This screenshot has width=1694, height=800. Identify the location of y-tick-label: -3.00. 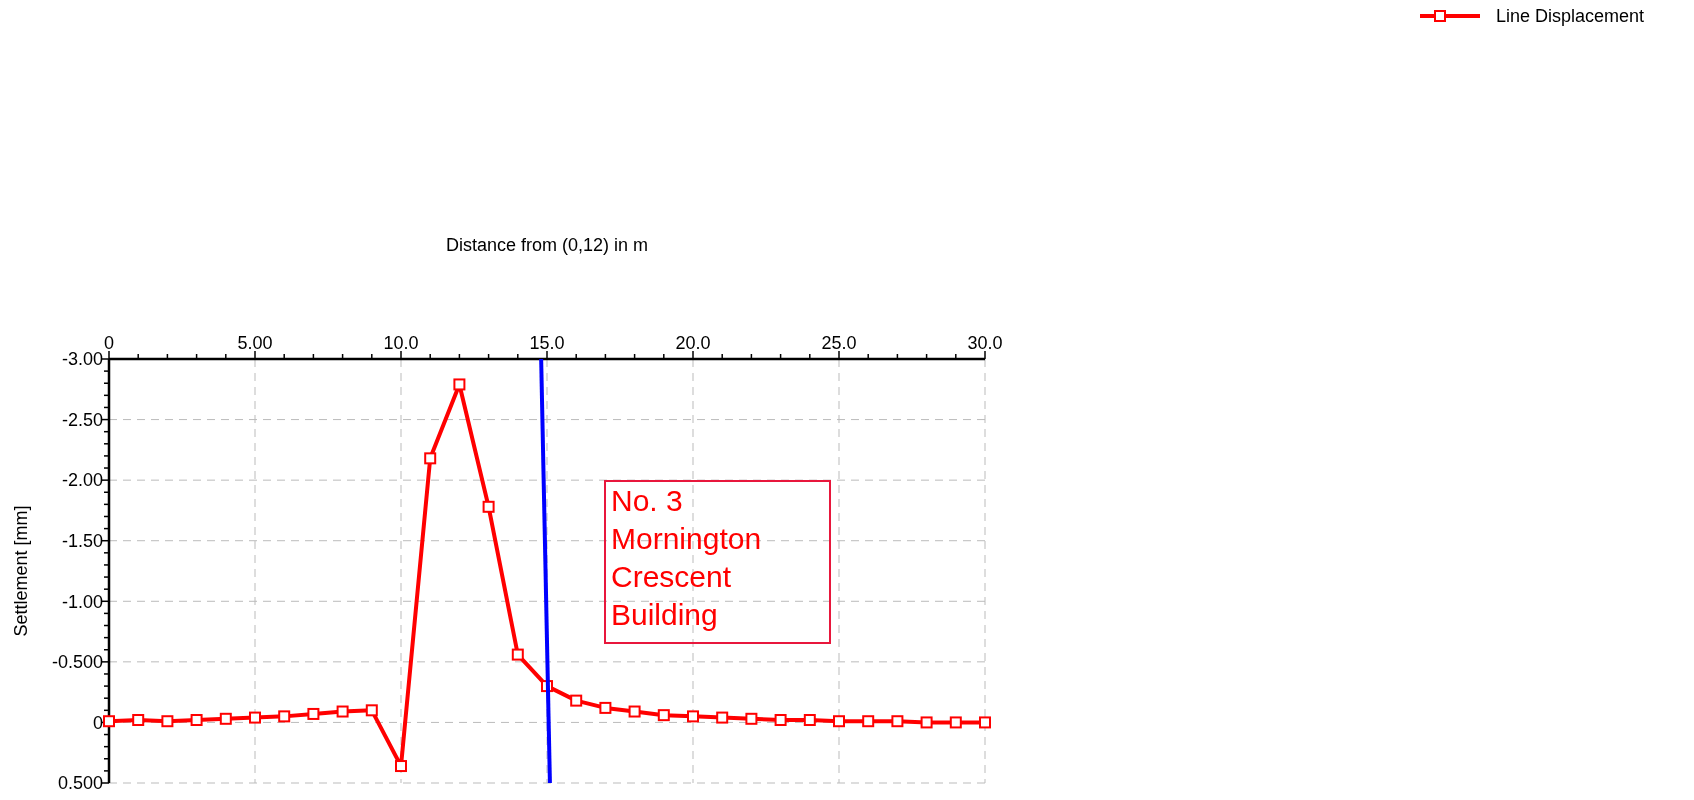
(82, 359).